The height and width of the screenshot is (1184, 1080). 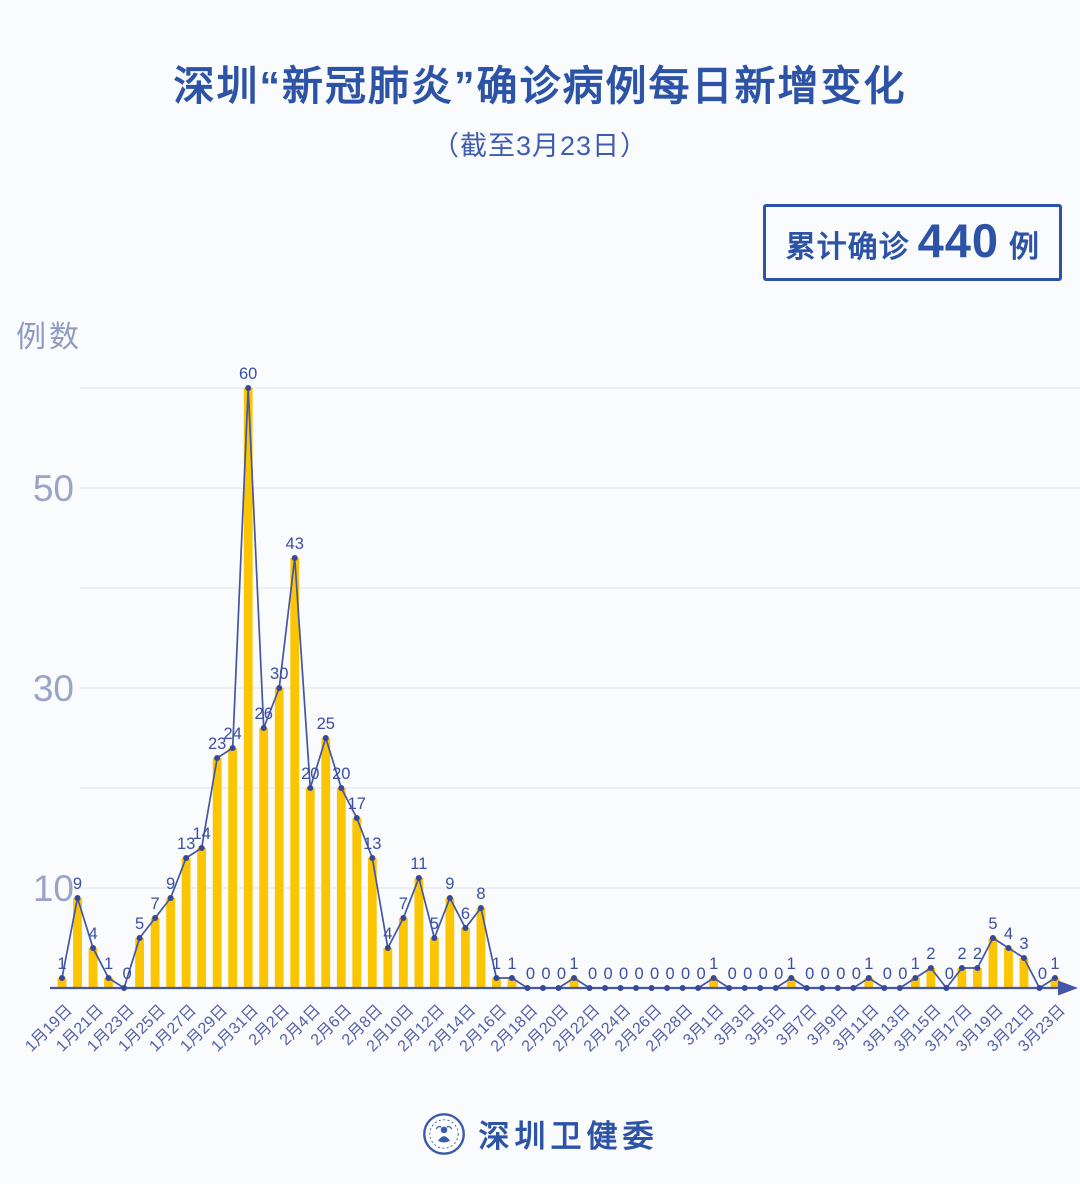 What do you see at coordinates (980, 1029) in the screenshot?
I see `x-tick-label: 3月19日` at bounding box center [980, 1029].